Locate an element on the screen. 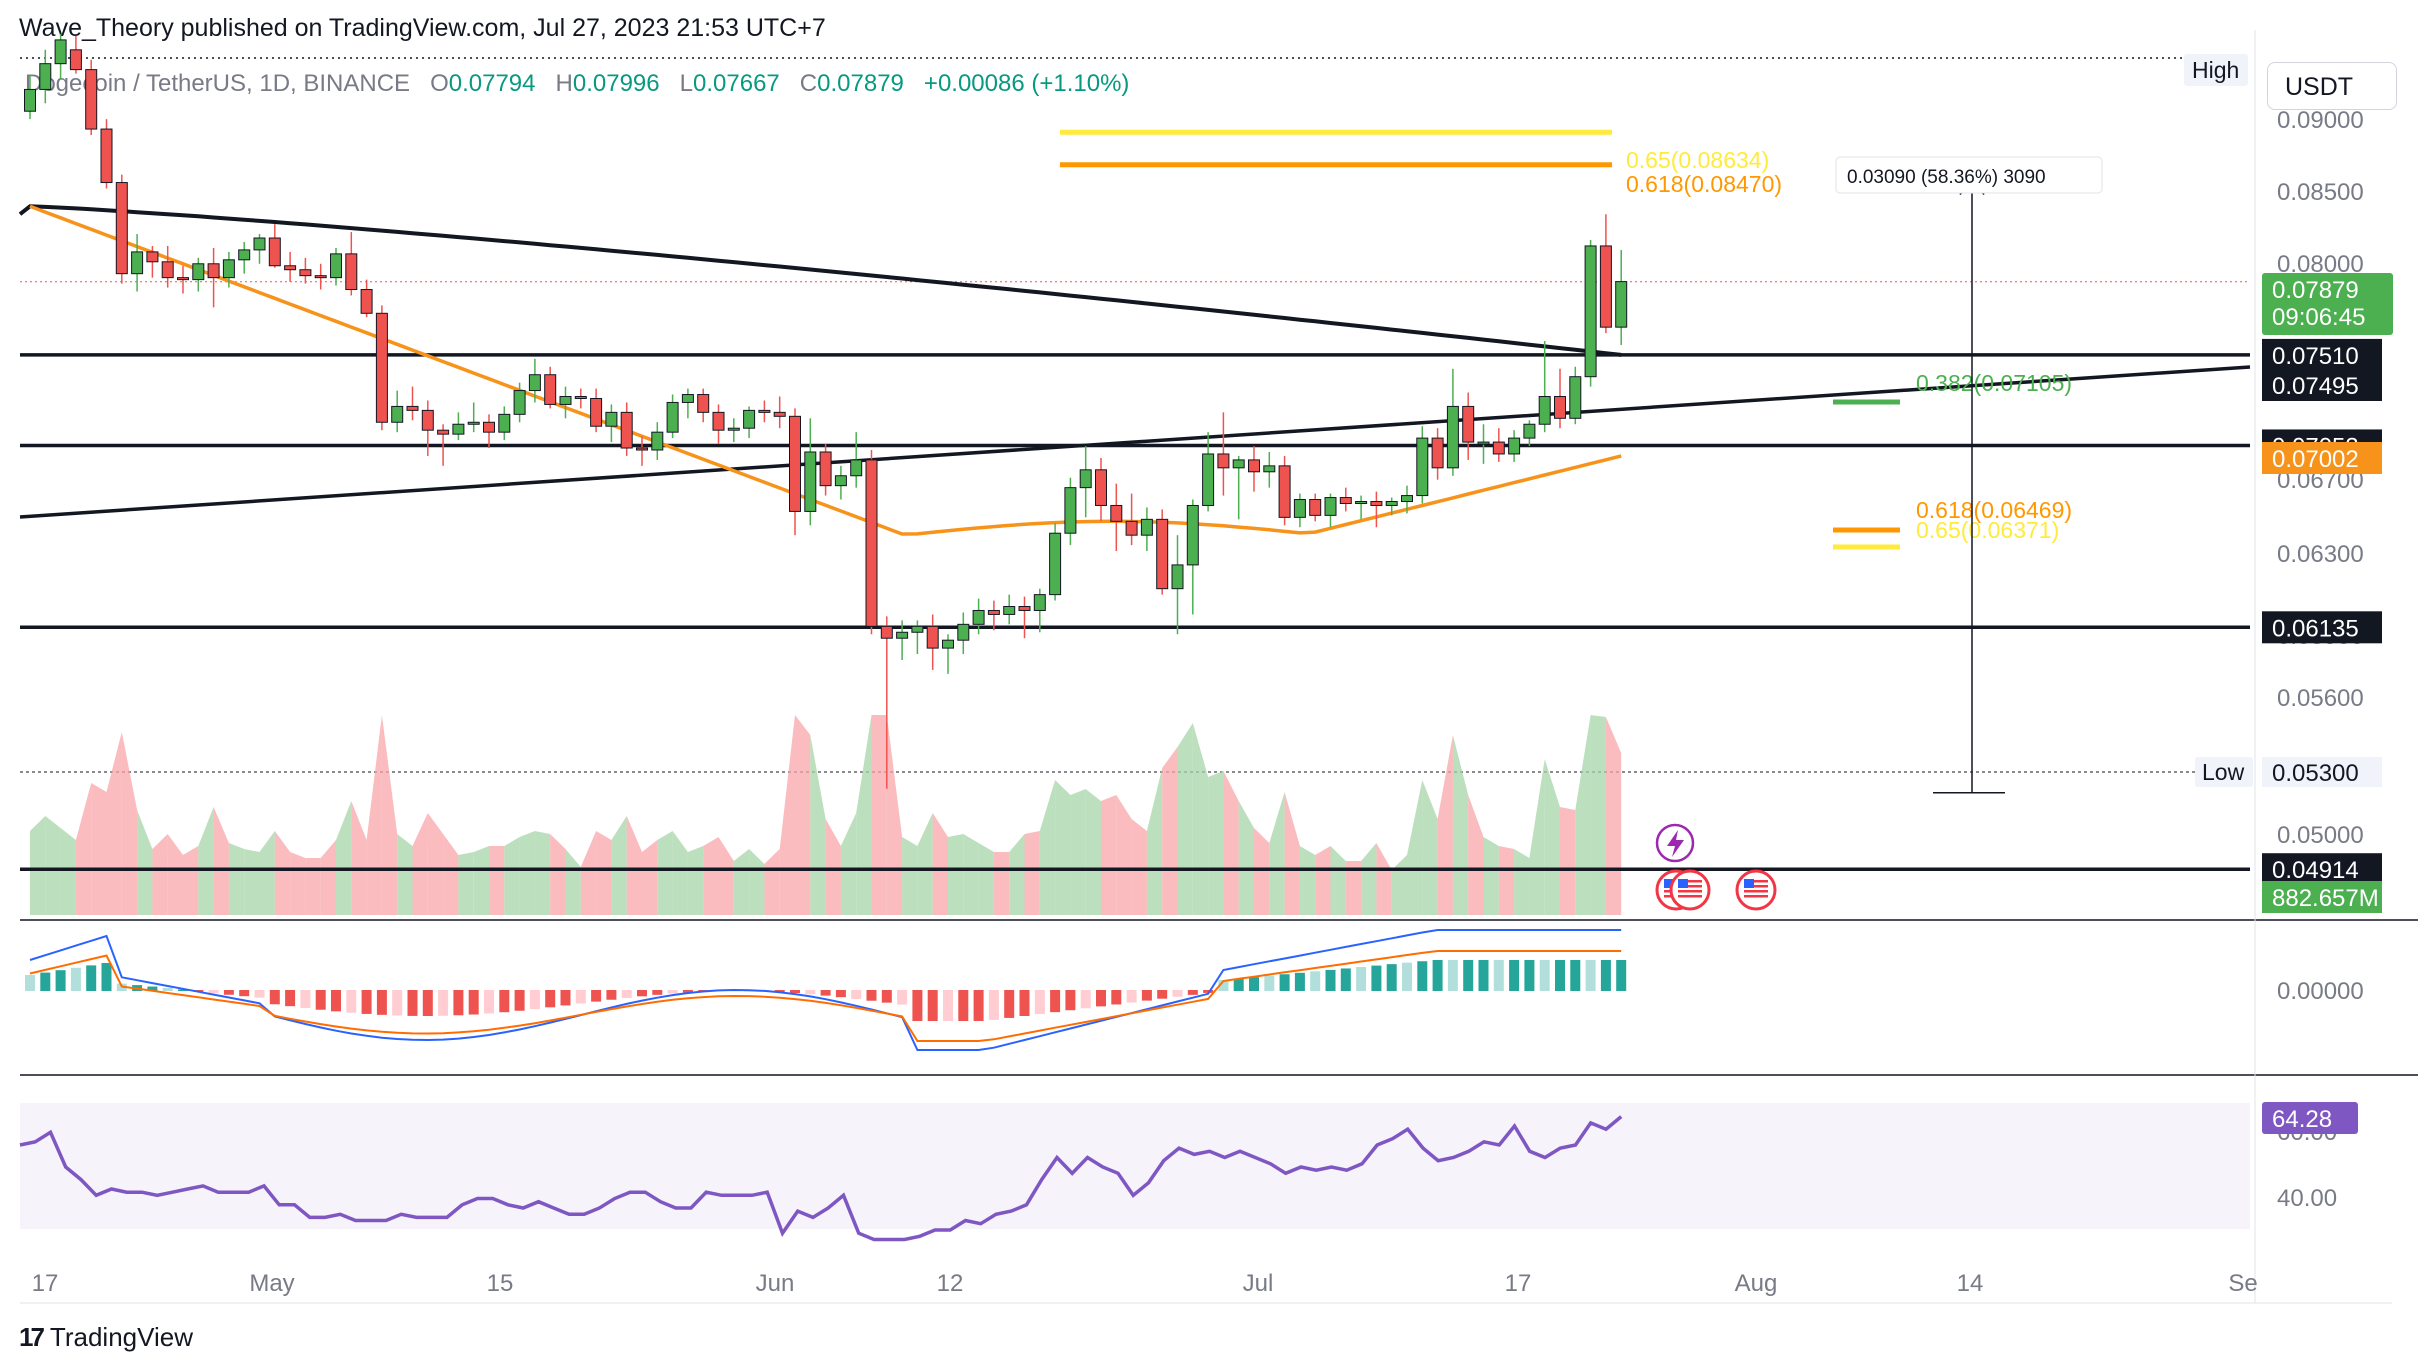 The height and width of the screenshot is (1372, 2430). currency-button: USDT is located at coordinates (2332, 86).